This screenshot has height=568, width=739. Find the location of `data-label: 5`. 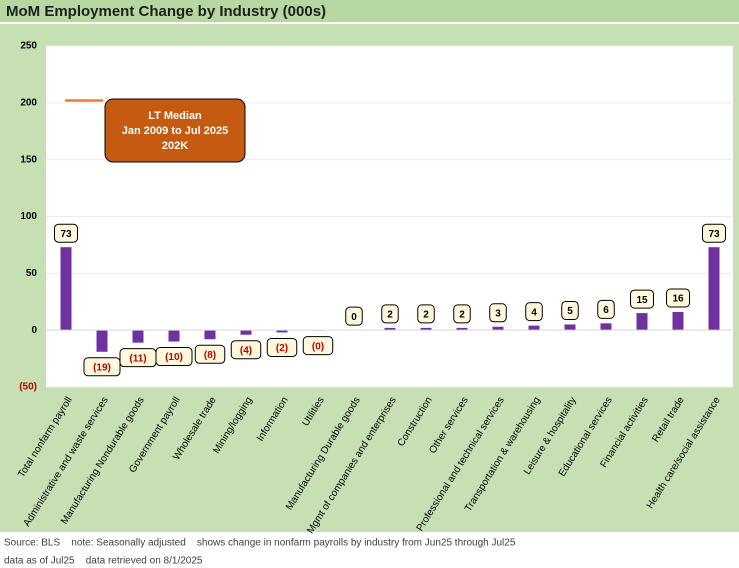

data-label: 5 is located at coordinates (570, 311).